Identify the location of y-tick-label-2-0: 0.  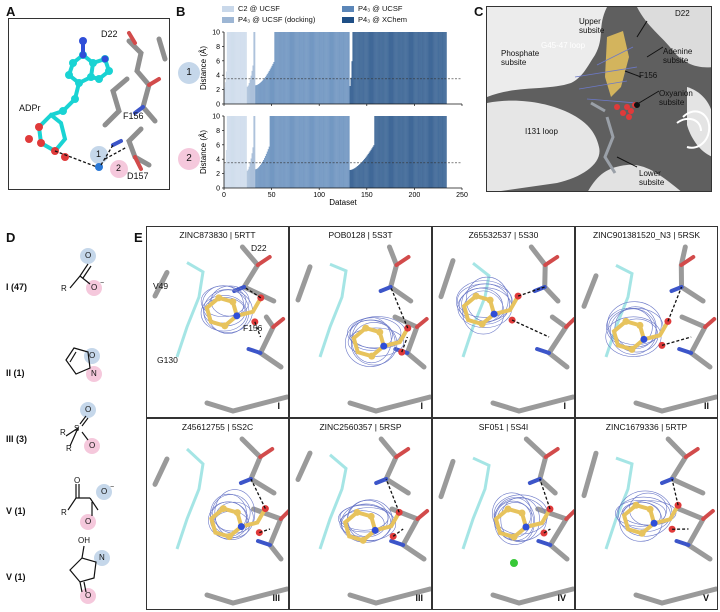
(218, 189).